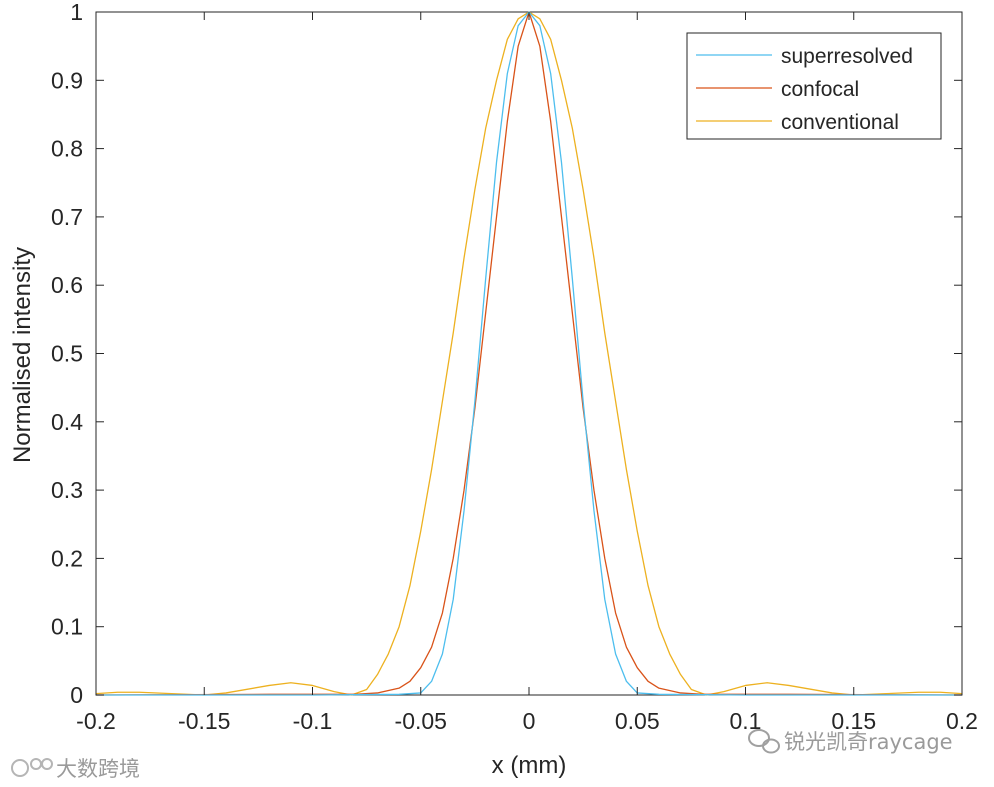 The width and height of the screenshot is (994, 787). What do you see at coordinates (529, 721) in the screenshot?
I see `x-tick-label: 0` at bounding box center [529, 721].